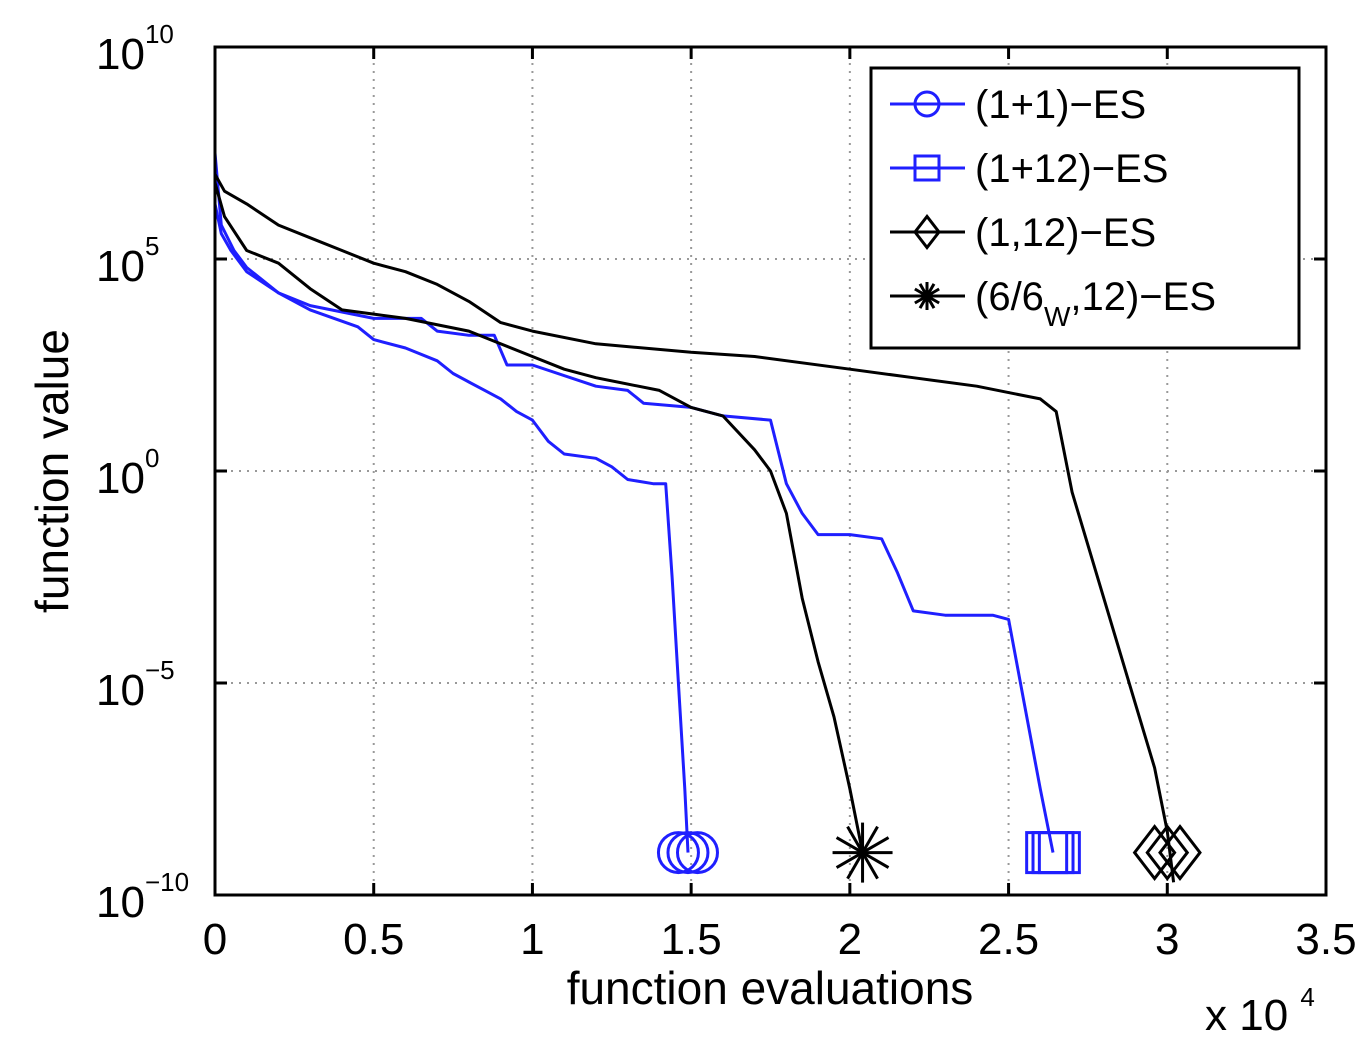 The width and height of the screenshot is (1366, 1041). I want to click on x-multiplier-base: x 10, so click(1246, 1013).